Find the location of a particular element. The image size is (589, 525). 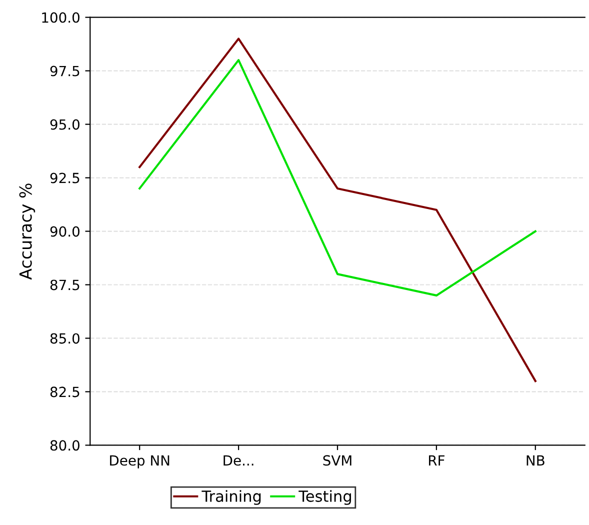

y-tick-label: 82.5 is located at coordinates (65, 392).